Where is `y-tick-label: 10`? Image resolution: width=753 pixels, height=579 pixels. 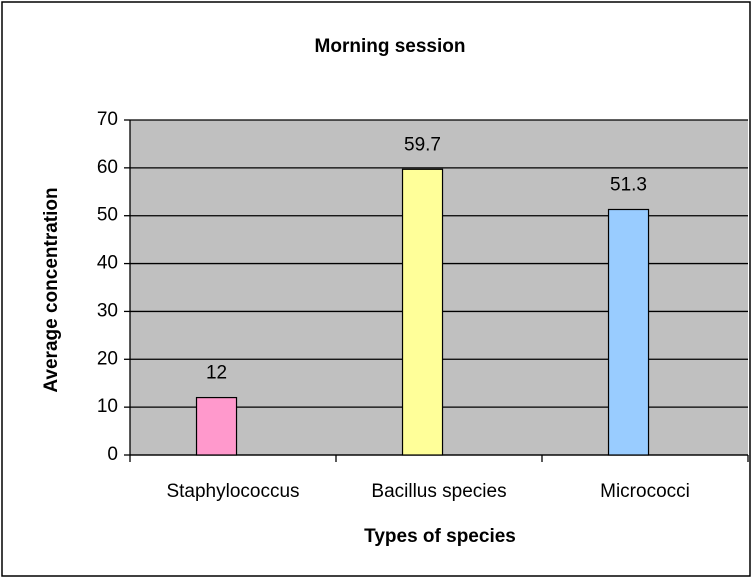 y-tick-label: 10 is located at coordinates (107, 406).